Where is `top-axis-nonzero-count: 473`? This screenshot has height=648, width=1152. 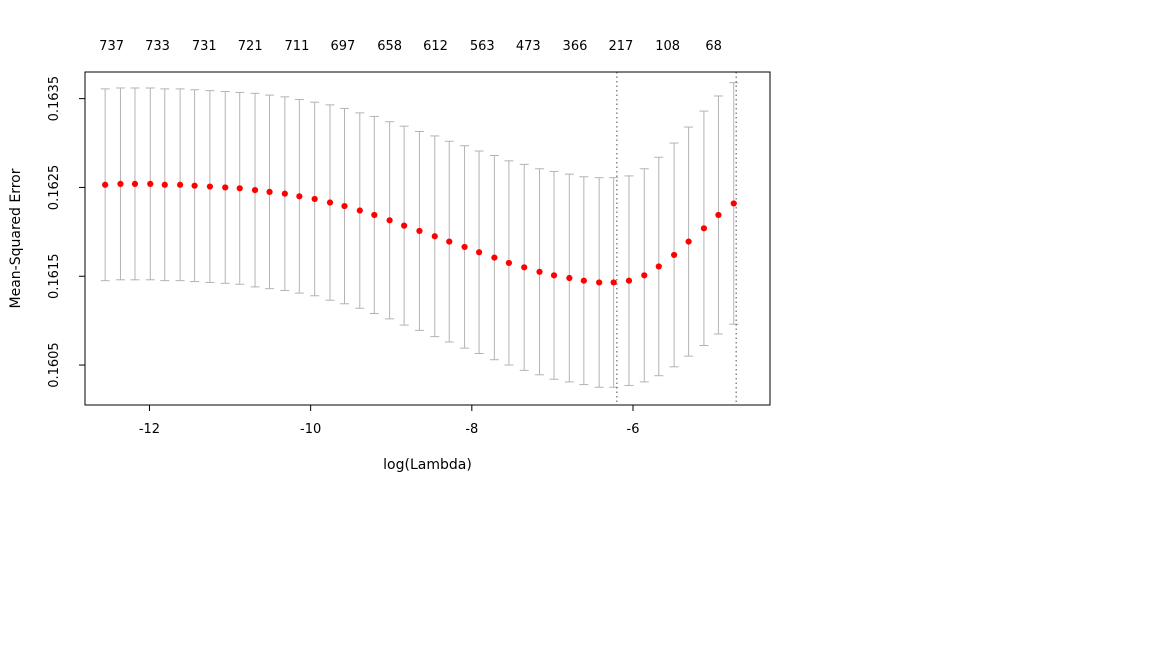
top-axis-nonzero-count: 473 is located at coordinates (528, 46).